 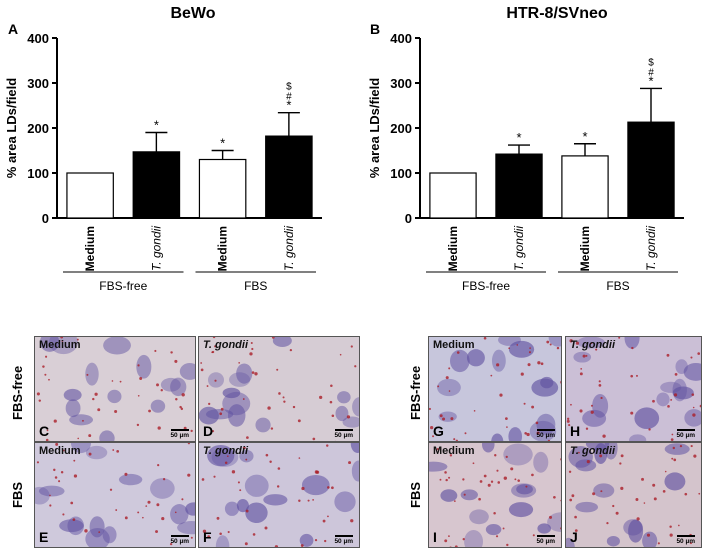 What do you see at coordinates (557, 13) in the screenshot?
I see `chart-title: HTR-8/SVneo` at bounding box center [557, 13].